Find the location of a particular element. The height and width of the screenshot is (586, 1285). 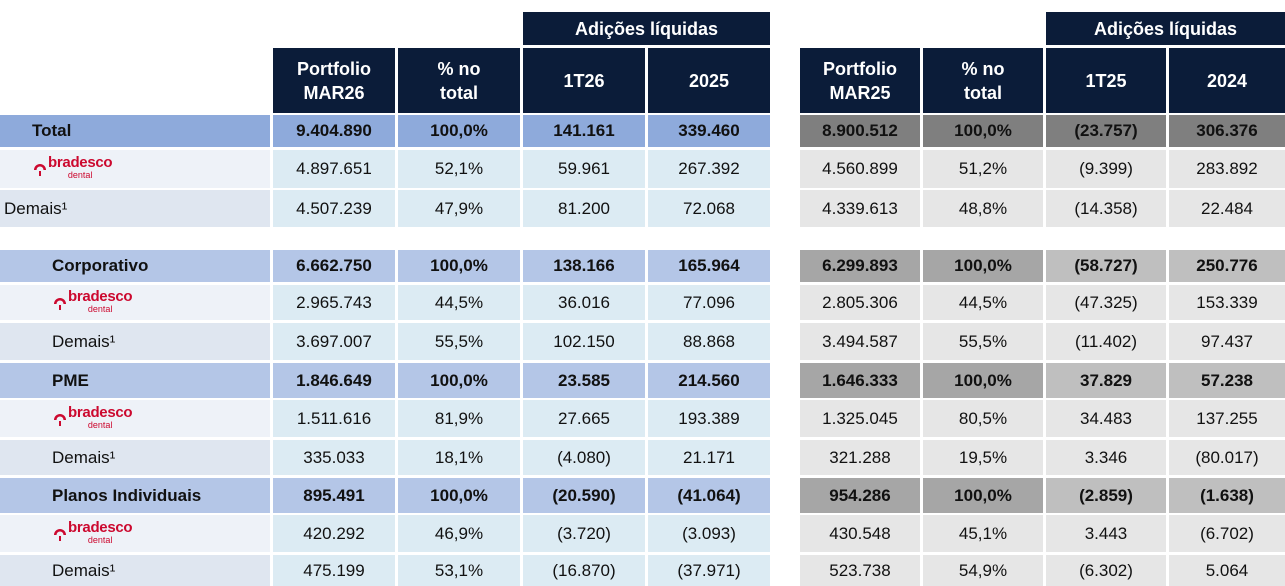

value-cell: 306.376 is located at coordinates (1227, 131).